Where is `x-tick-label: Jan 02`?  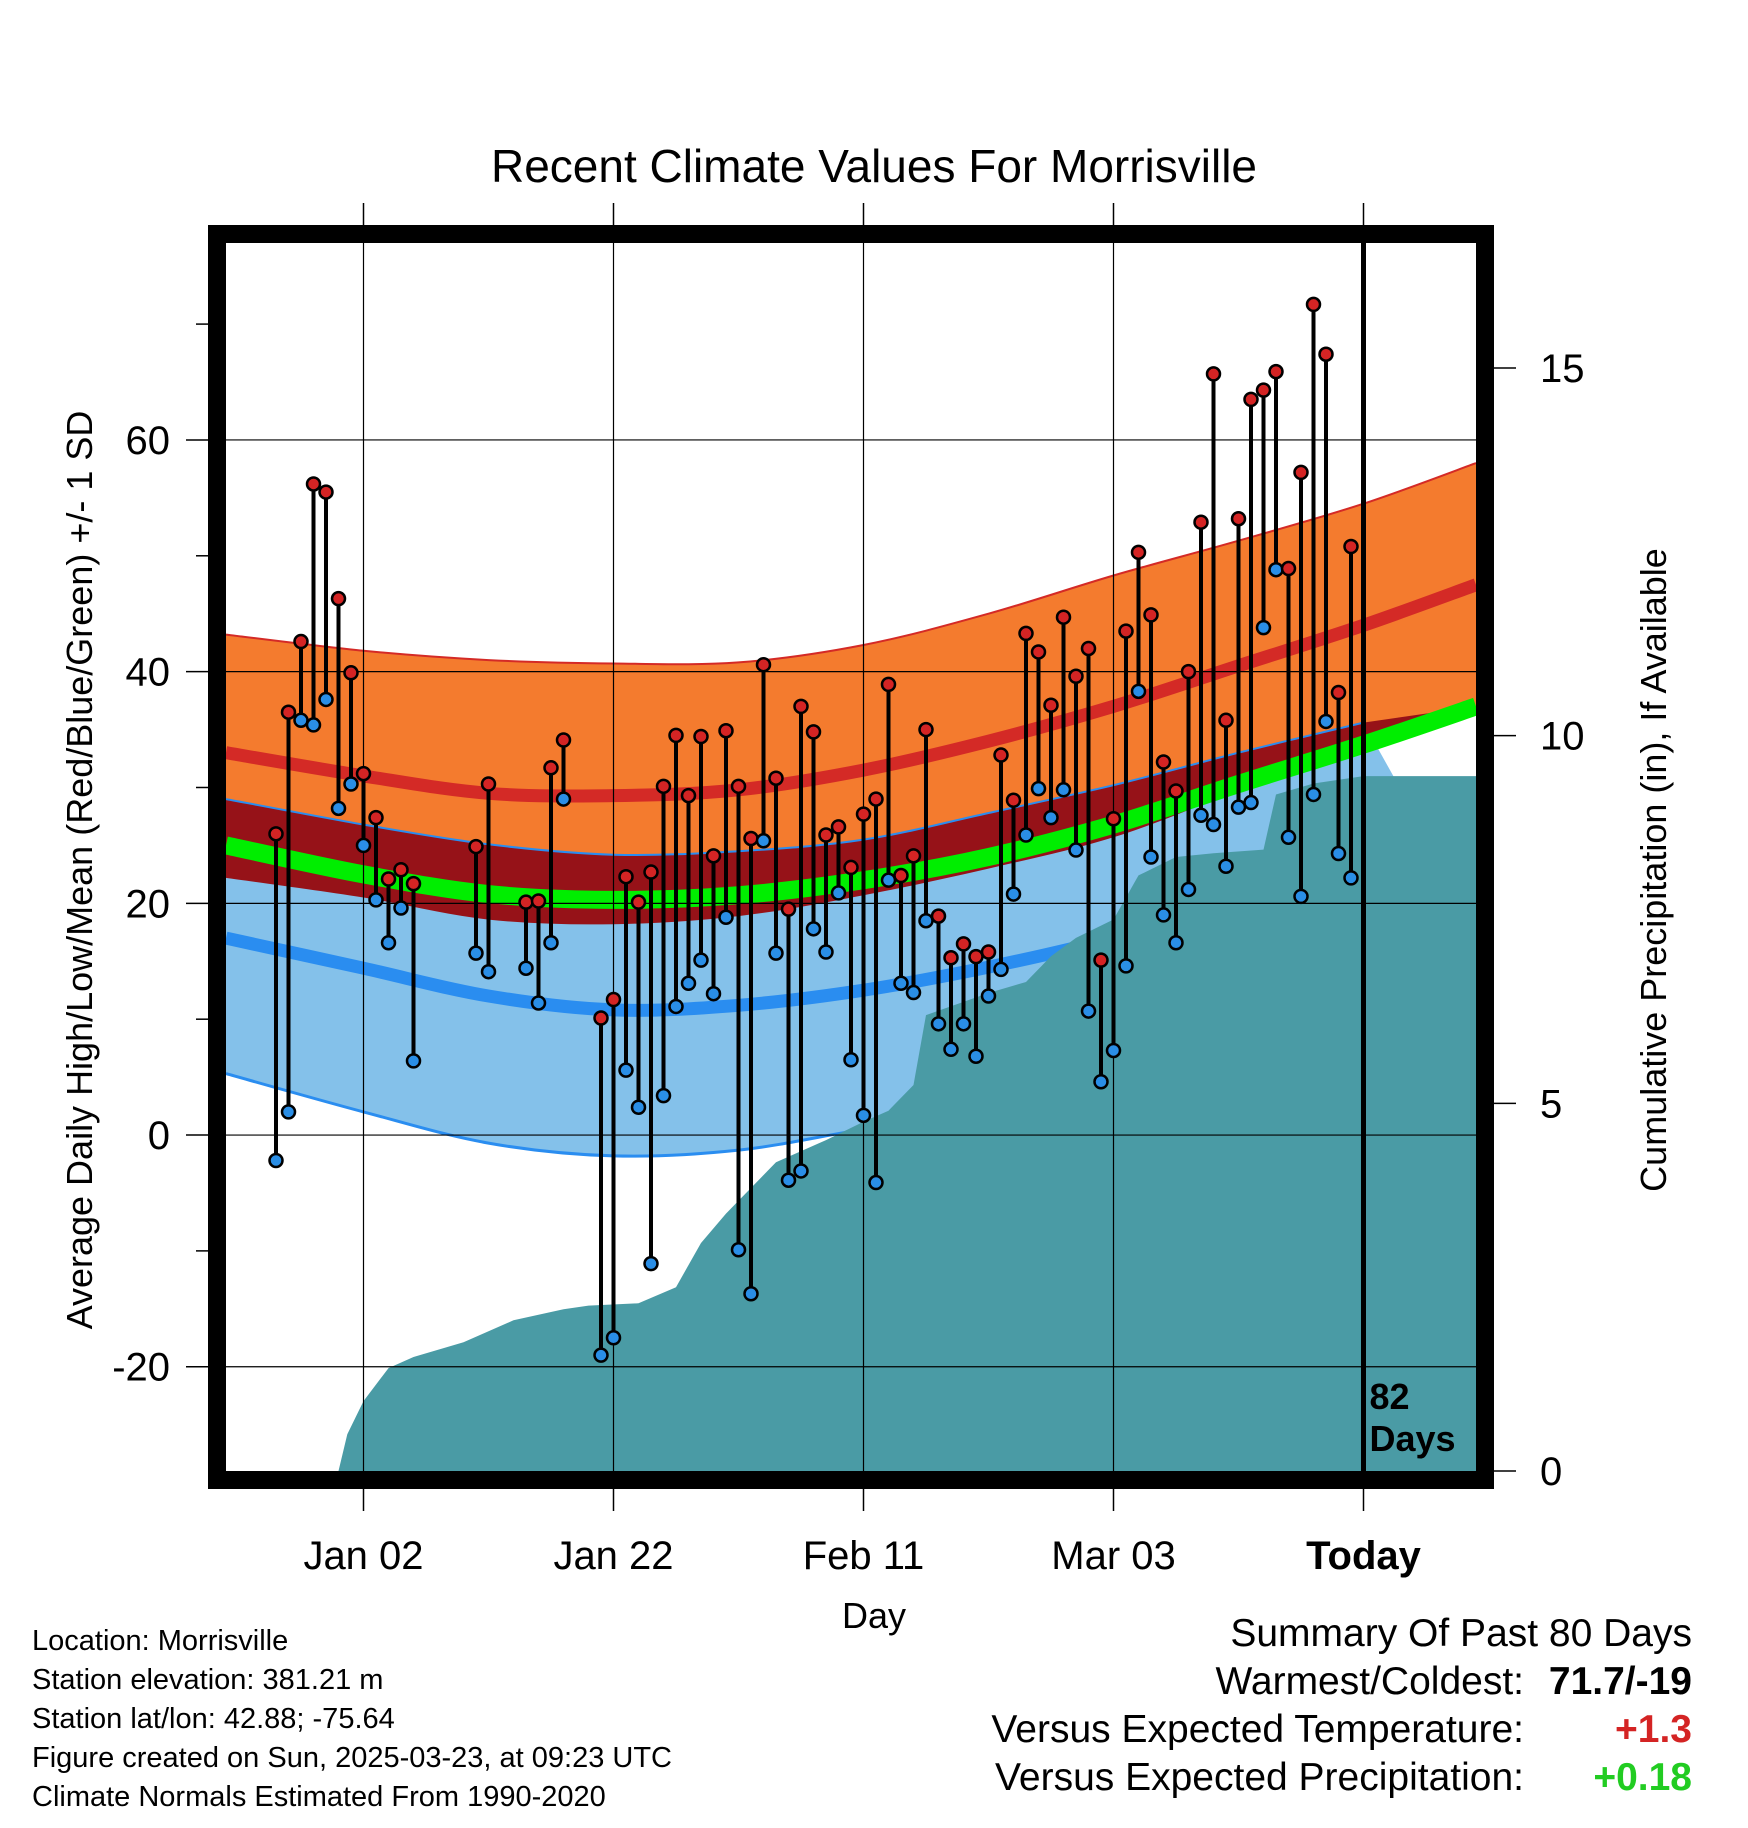 x-tick-label: Jan 02 is located at coordinates (363, 1556).